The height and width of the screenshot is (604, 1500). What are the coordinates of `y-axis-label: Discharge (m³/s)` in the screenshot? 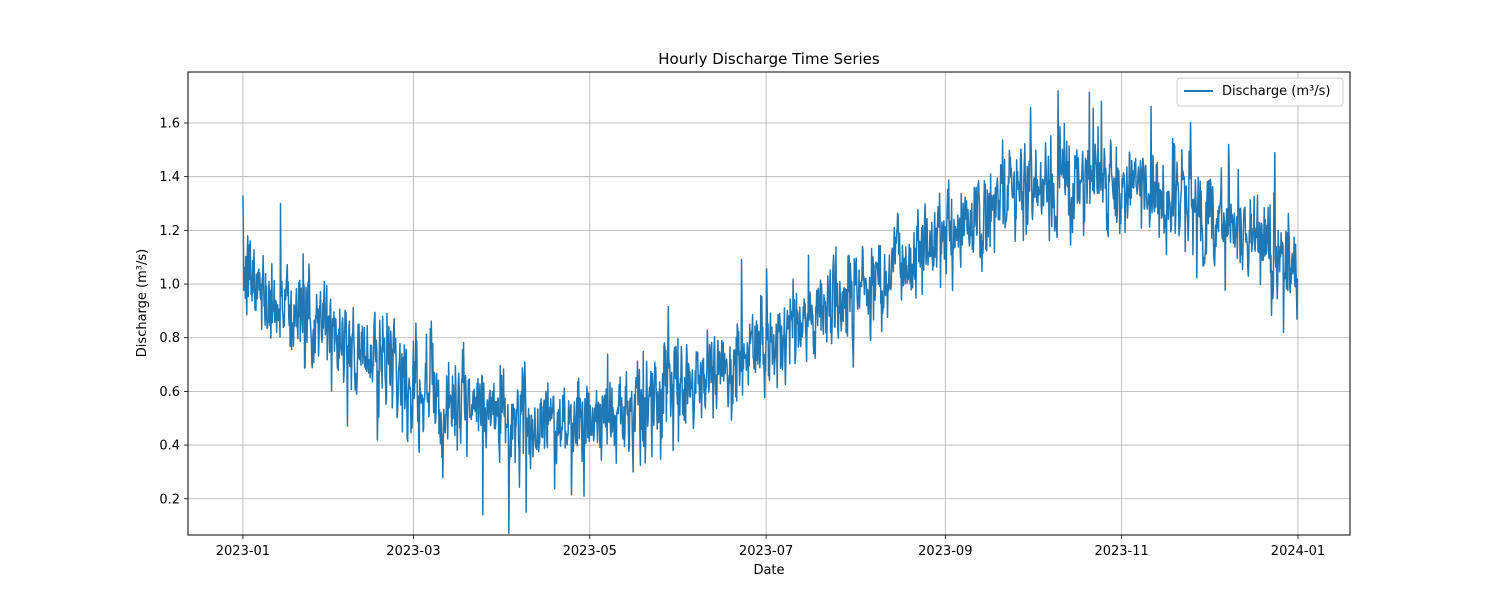 It's located at (142, 303).